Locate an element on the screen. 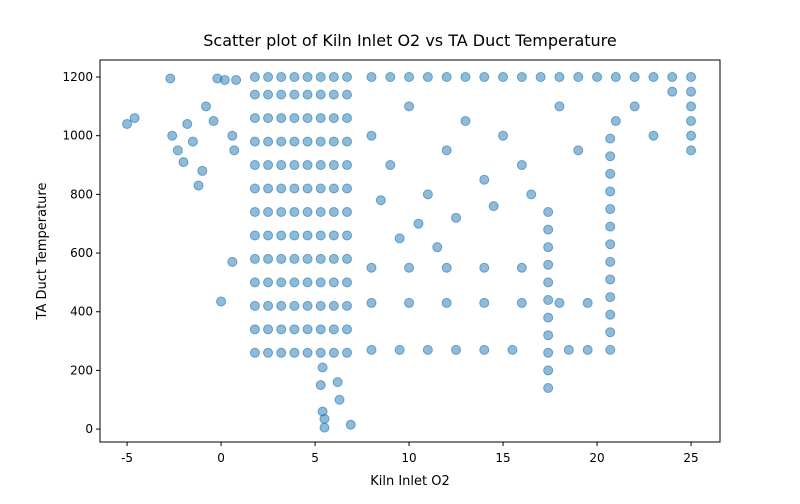 This screenshot has width=800, height=504. y-tick-label: 0 is located at coordinates (89, 429).